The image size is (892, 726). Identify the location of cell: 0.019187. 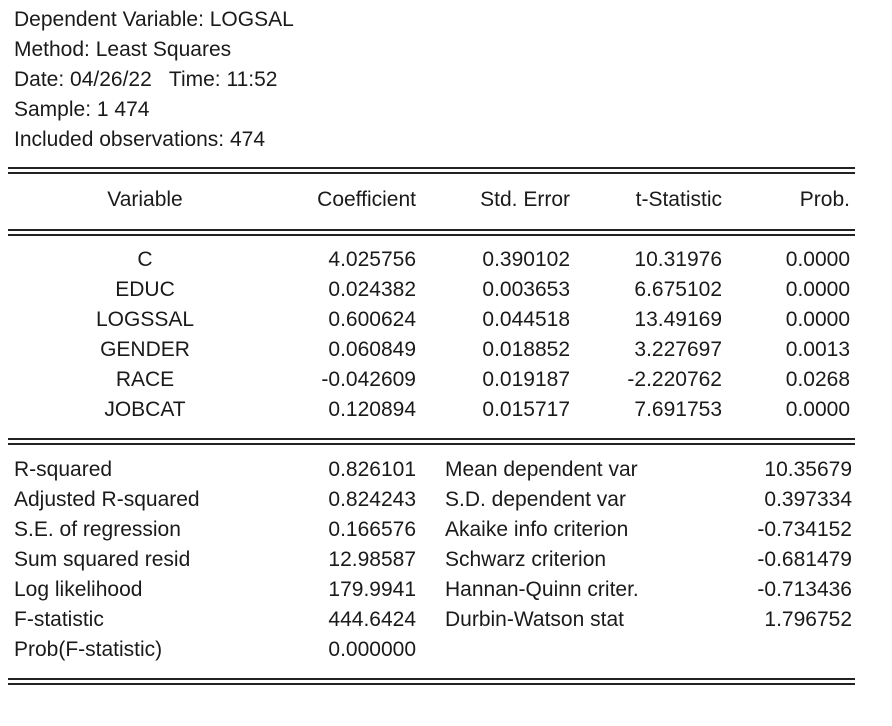
(526, 379).